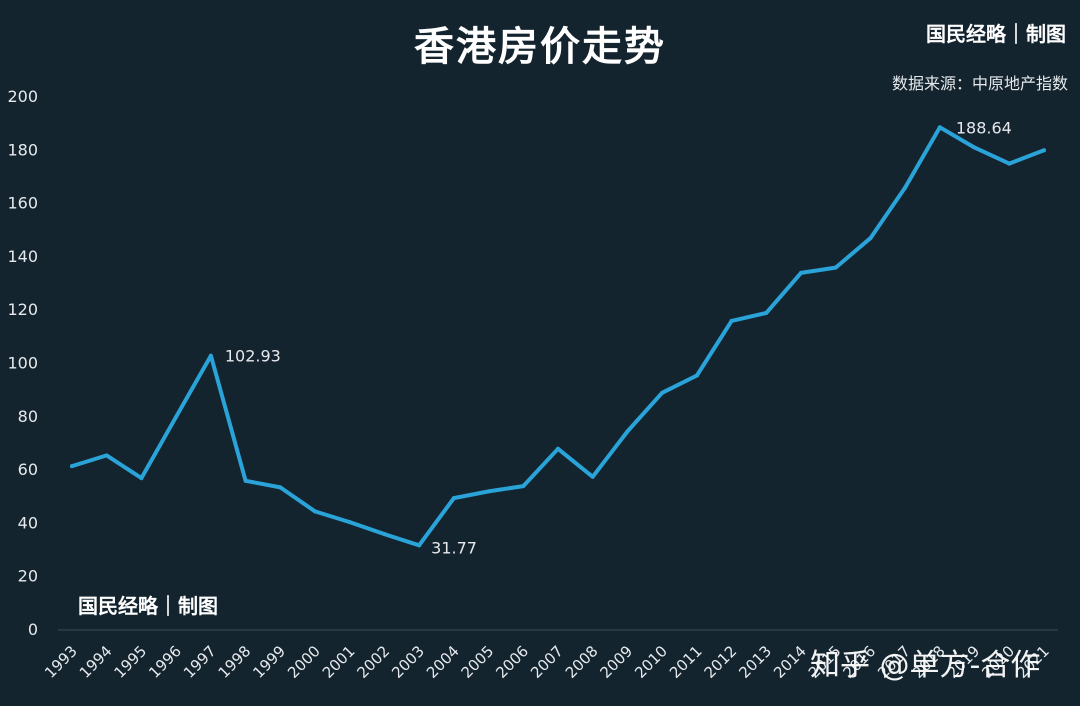 This screenshot has width=1080, height=706. What do you see at coordinates (33, 629) in the screenshot?
I see `y-tick-label: 0` at bounding box center [33, 629].